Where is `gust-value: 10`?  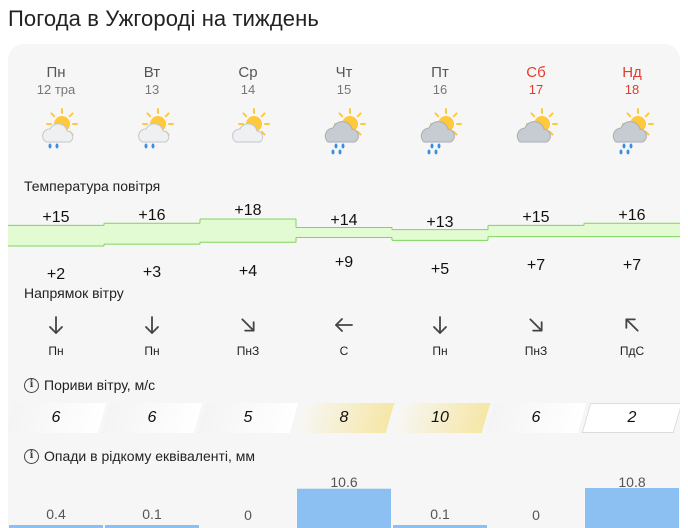 gust-value: 10 is located at coordinates (440, 417).